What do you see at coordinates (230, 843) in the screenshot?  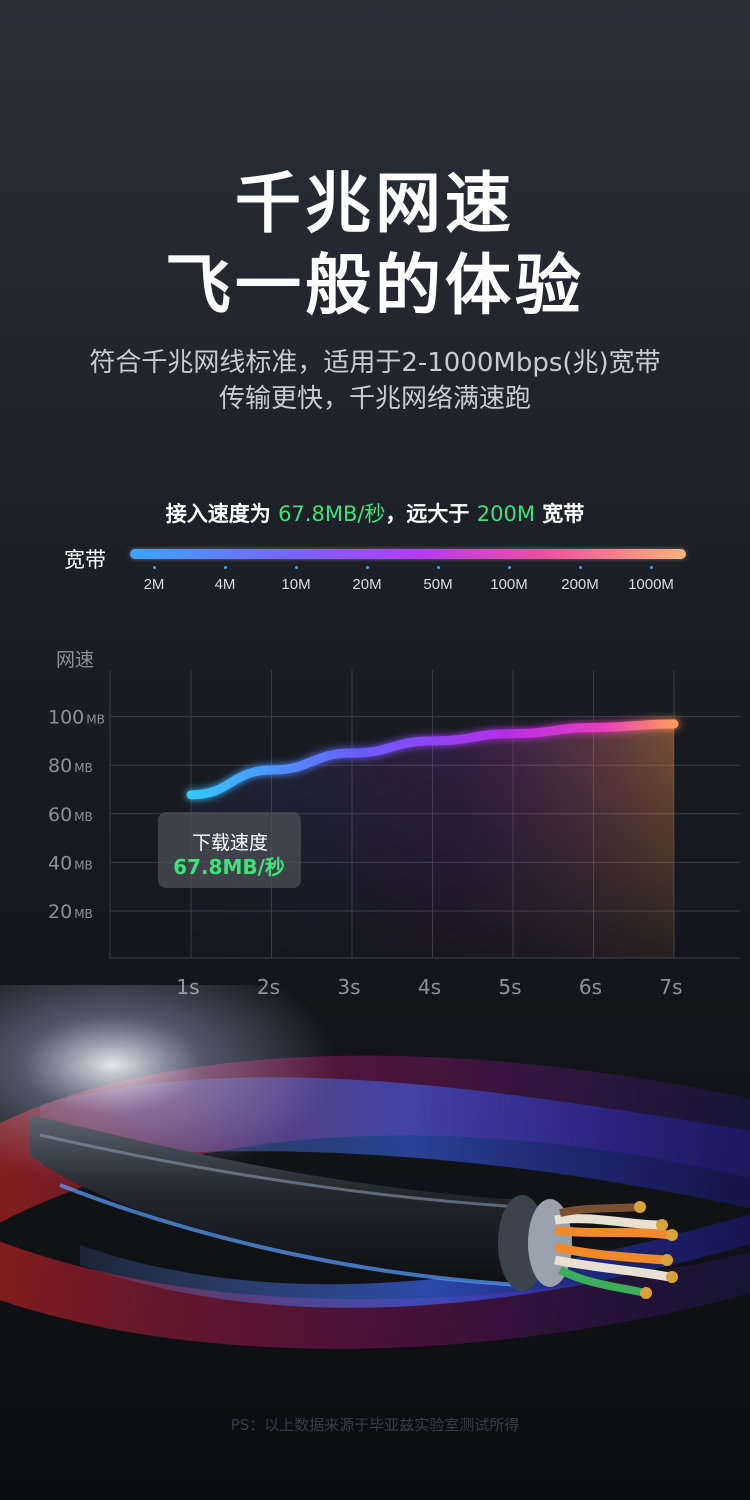 I see `callout-label: 下载速度` at bounding box center [230, 843].